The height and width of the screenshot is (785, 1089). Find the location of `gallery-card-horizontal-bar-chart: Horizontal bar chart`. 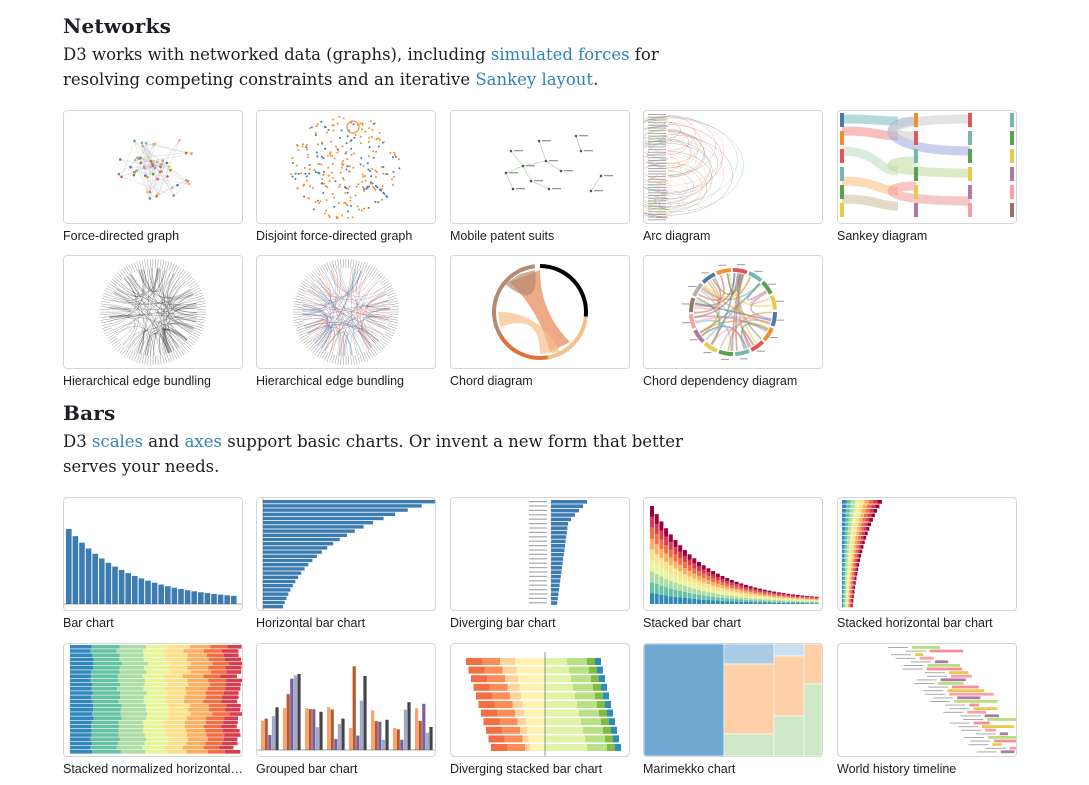

gallery-card-horizontal-bar-chart: Horizontal bar chart is located at coordinates (346, 563).